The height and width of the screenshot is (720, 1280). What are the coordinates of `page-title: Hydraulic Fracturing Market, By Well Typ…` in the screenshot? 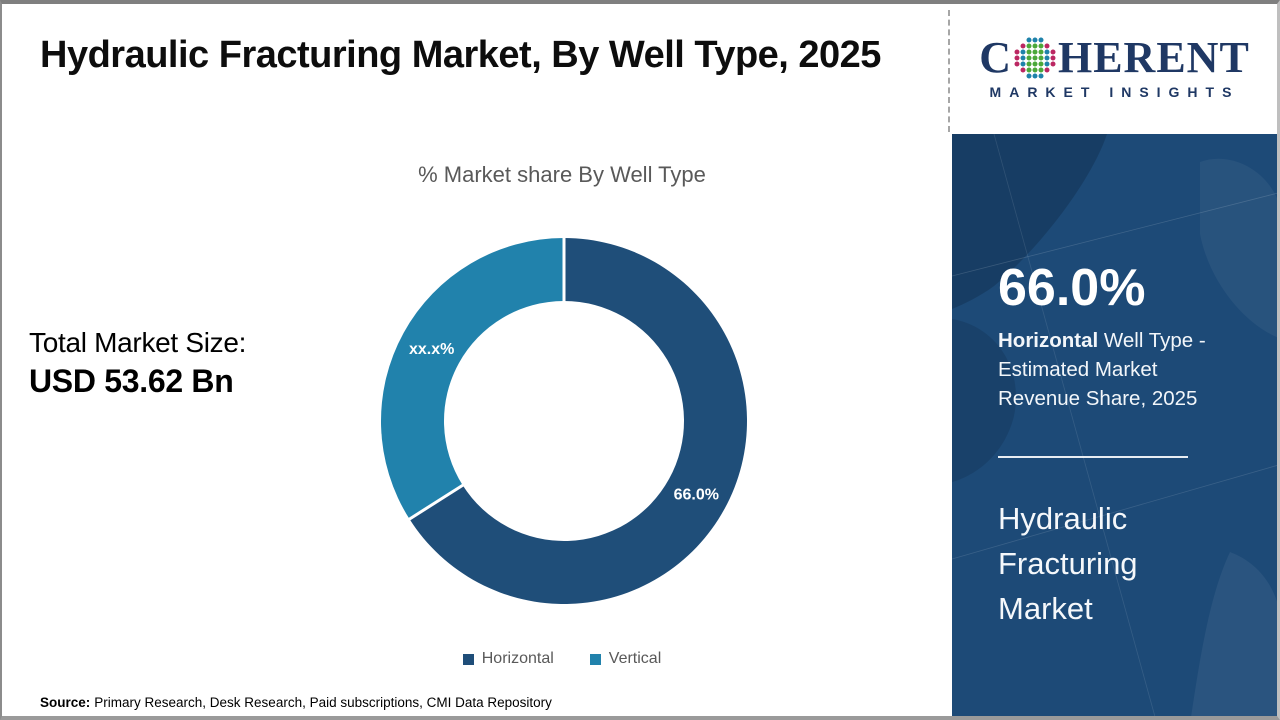 It's located at (460, 55).